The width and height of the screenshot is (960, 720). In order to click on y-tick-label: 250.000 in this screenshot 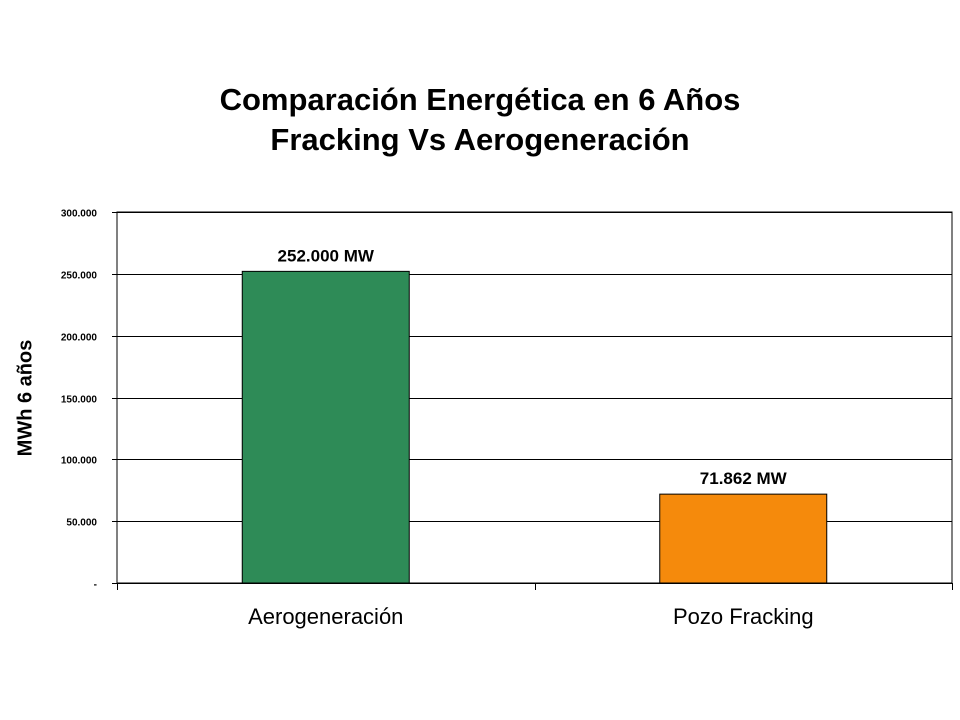, I will do `click(79, 276)`.